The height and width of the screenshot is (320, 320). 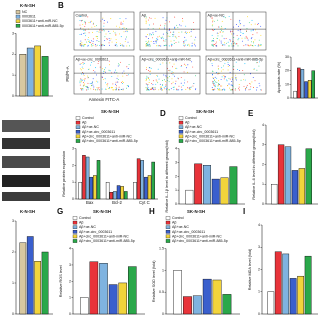 I want to click on blot-band, so click(x=26, y=196).